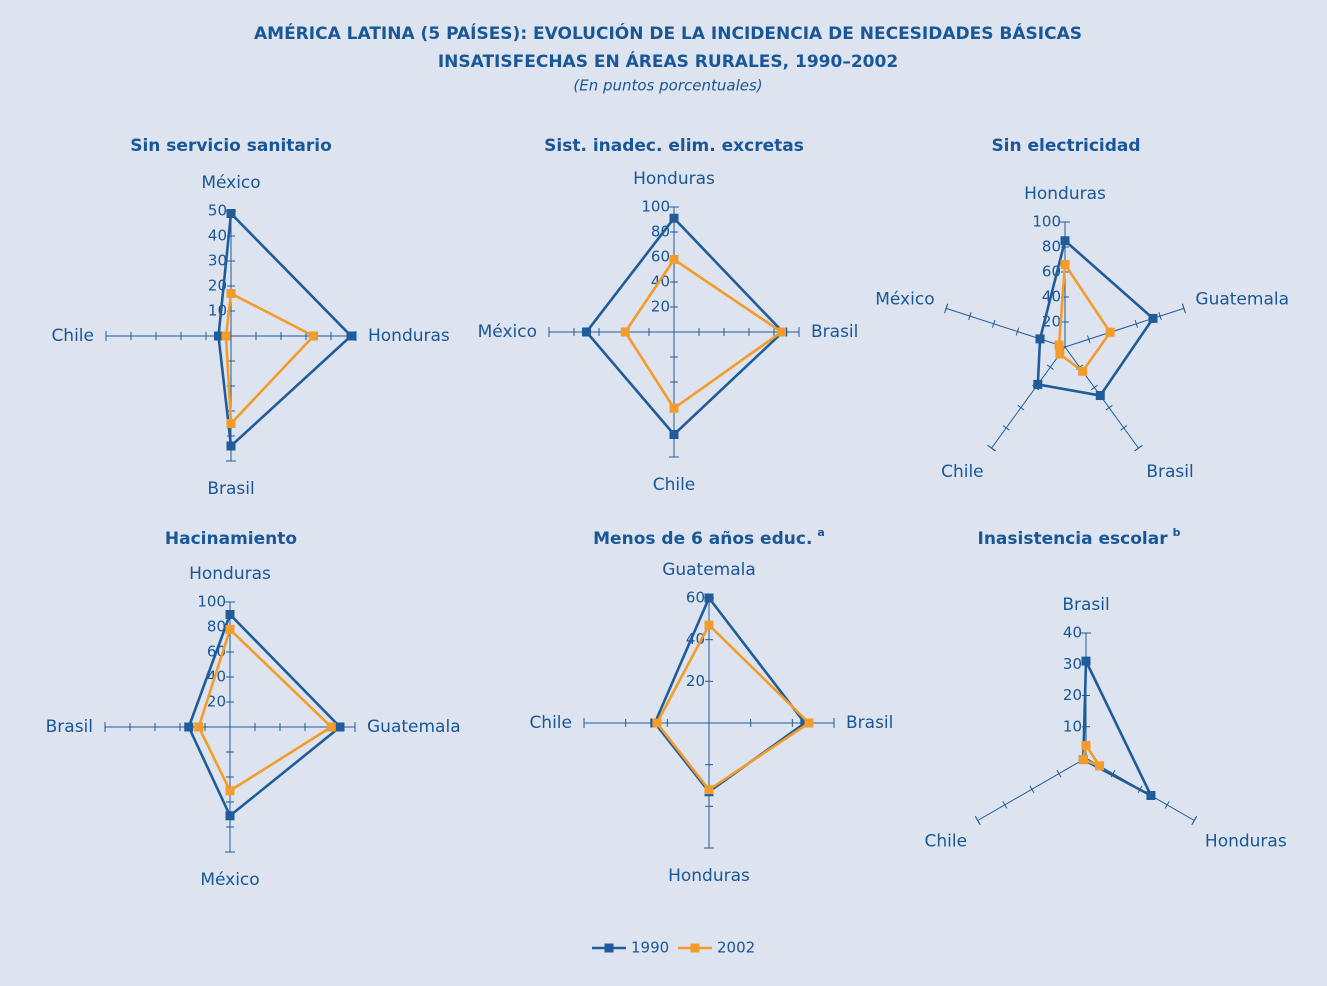  I want to click on title-note: b, so click(1177, 532).